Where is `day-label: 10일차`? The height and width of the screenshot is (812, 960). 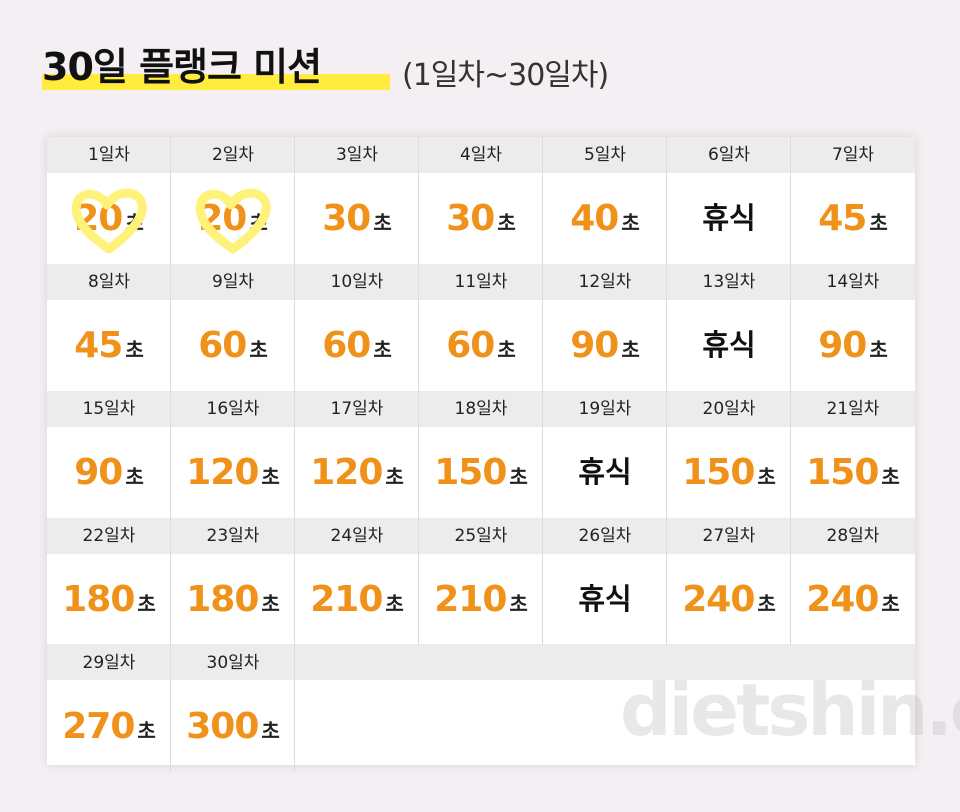
day-label: 10일차 is located at coordinates (357, 282).